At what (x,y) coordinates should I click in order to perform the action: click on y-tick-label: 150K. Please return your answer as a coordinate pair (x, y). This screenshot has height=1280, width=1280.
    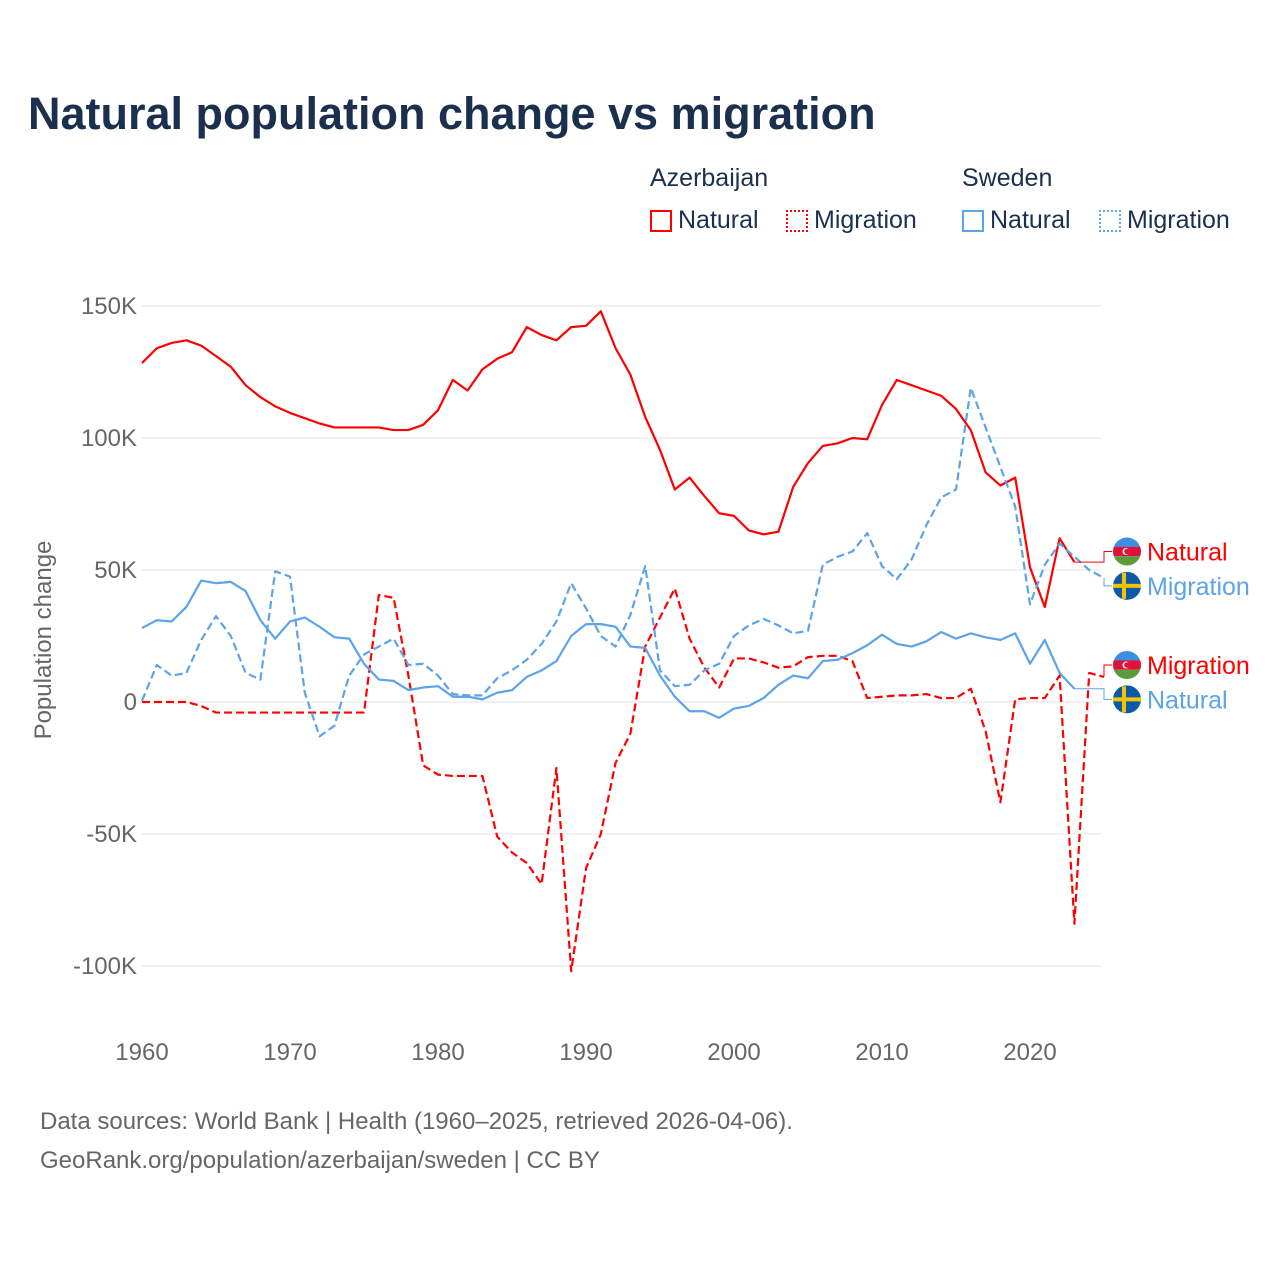
    Looking at the image, I should click on (109, 306).